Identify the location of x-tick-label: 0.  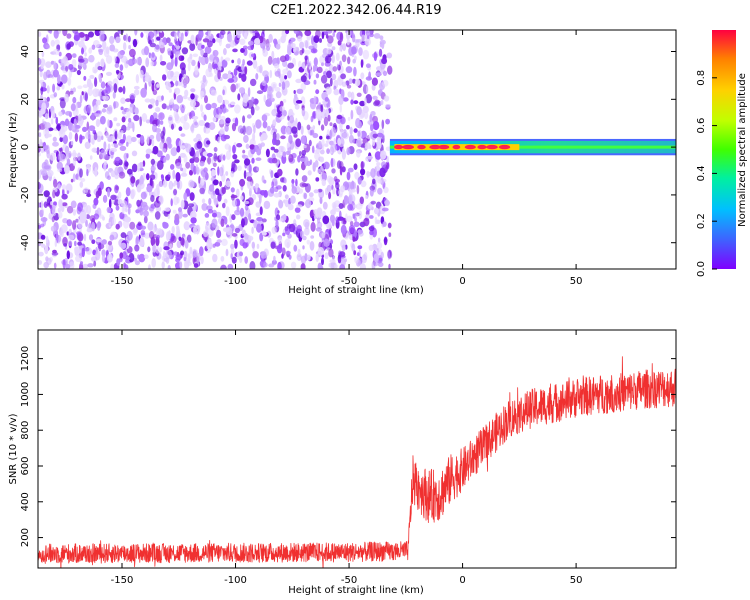
(462, 281).